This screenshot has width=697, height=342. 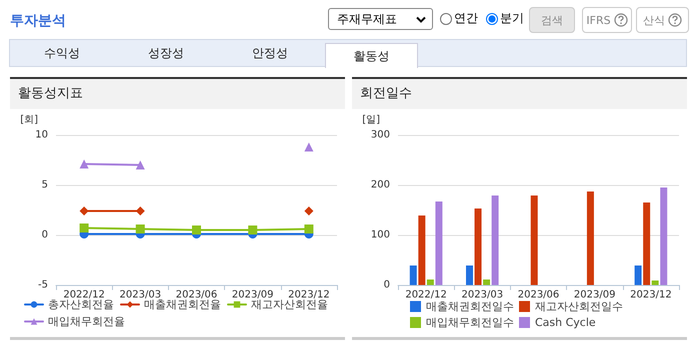 I want to click on y-tick-label: 5, so click(x=45, y=185).